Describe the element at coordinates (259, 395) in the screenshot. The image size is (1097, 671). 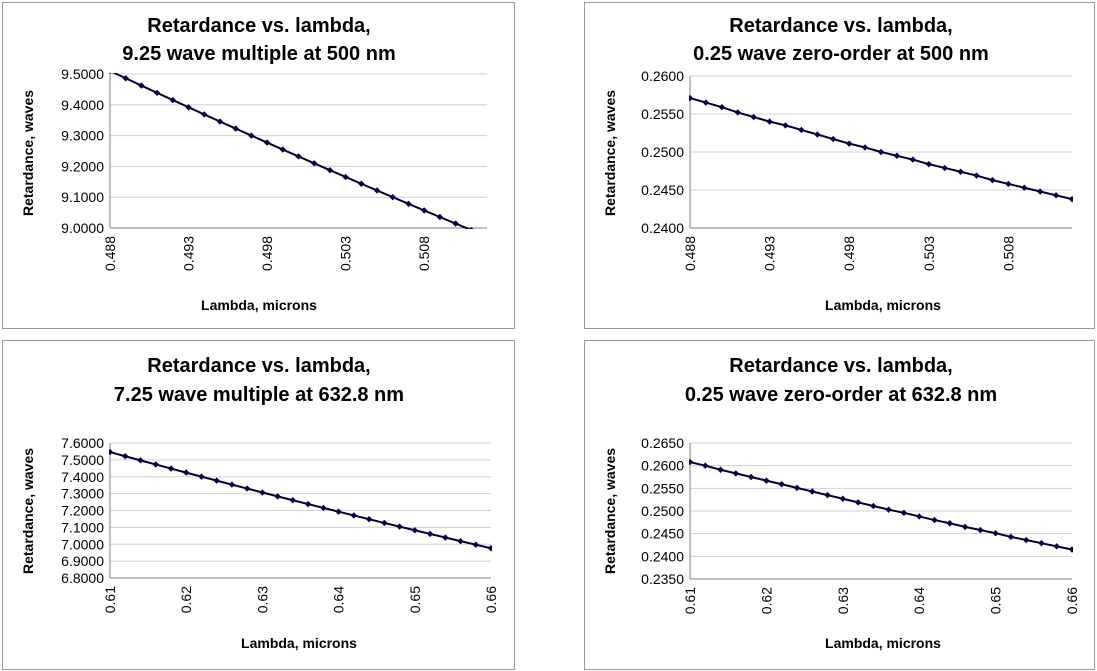
I see `chart-title-line-2: 7.25 wave multiple at 632.8 nm` at that location.